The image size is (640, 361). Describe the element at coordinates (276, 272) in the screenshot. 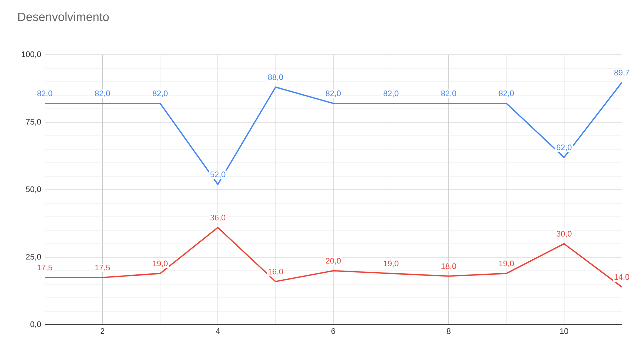

I see `data-label: 16,0` at that location.